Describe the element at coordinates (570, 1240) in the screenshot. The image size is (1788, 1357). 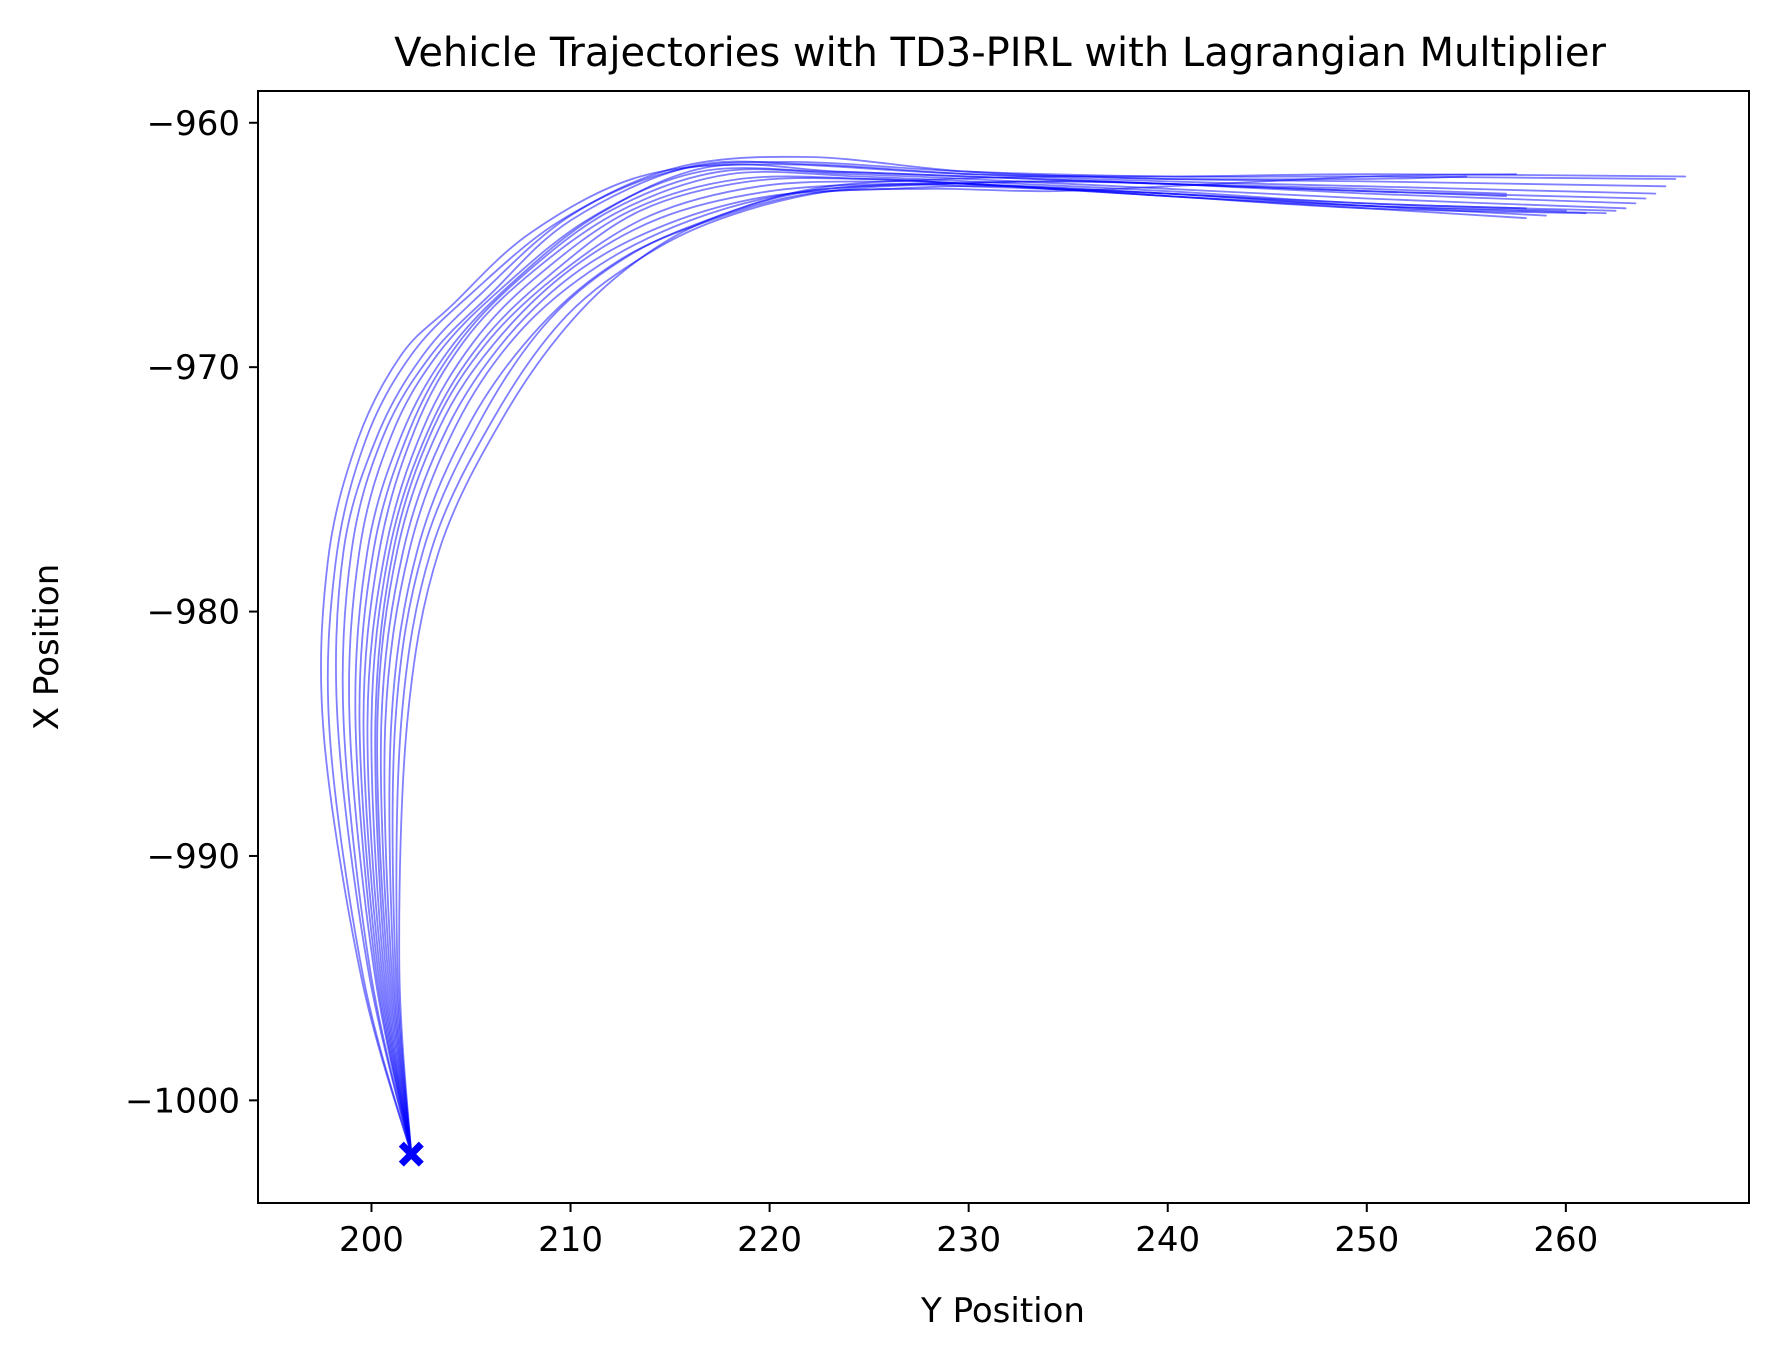
I see `x-tick-label: 210` at that location.